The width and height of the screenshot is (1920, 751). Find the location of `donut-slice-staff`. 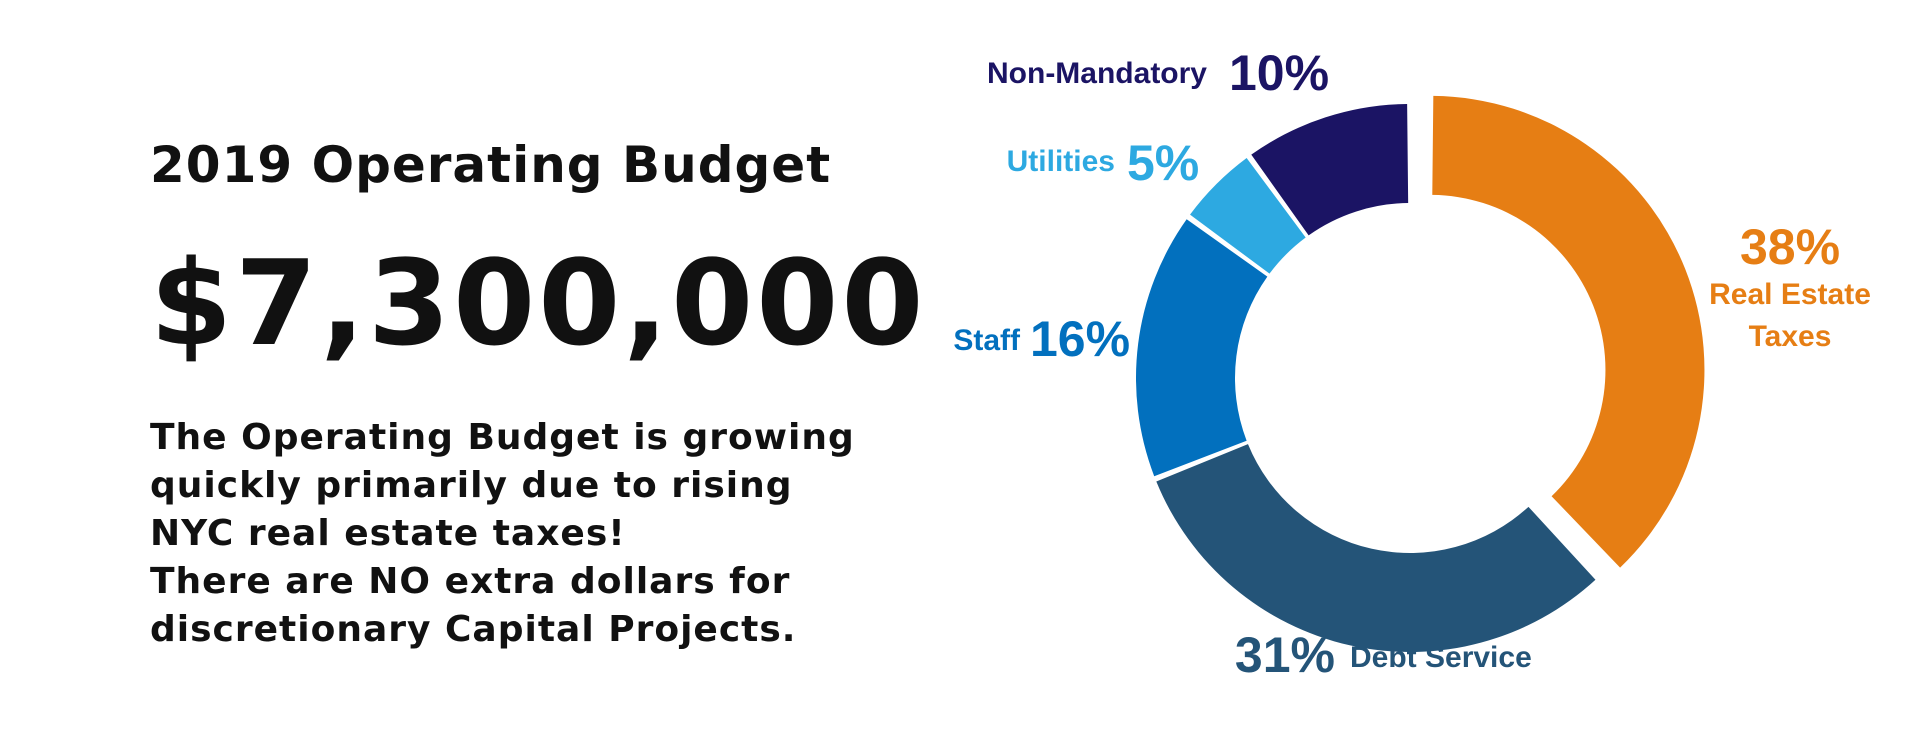

donut-slice-staff is located at coordinates (1202, 348).